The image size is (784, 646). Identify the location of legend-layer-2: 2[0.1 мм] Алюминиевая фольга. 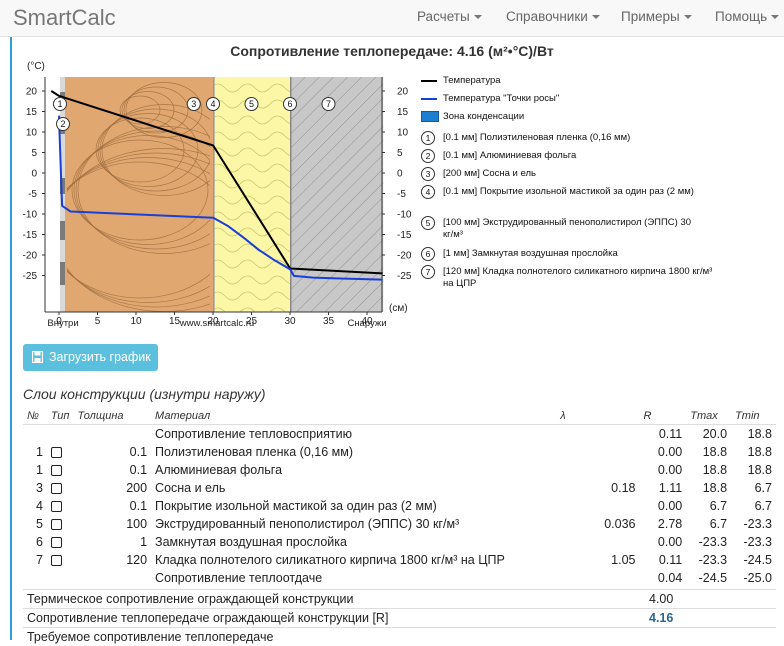
(566, 159).